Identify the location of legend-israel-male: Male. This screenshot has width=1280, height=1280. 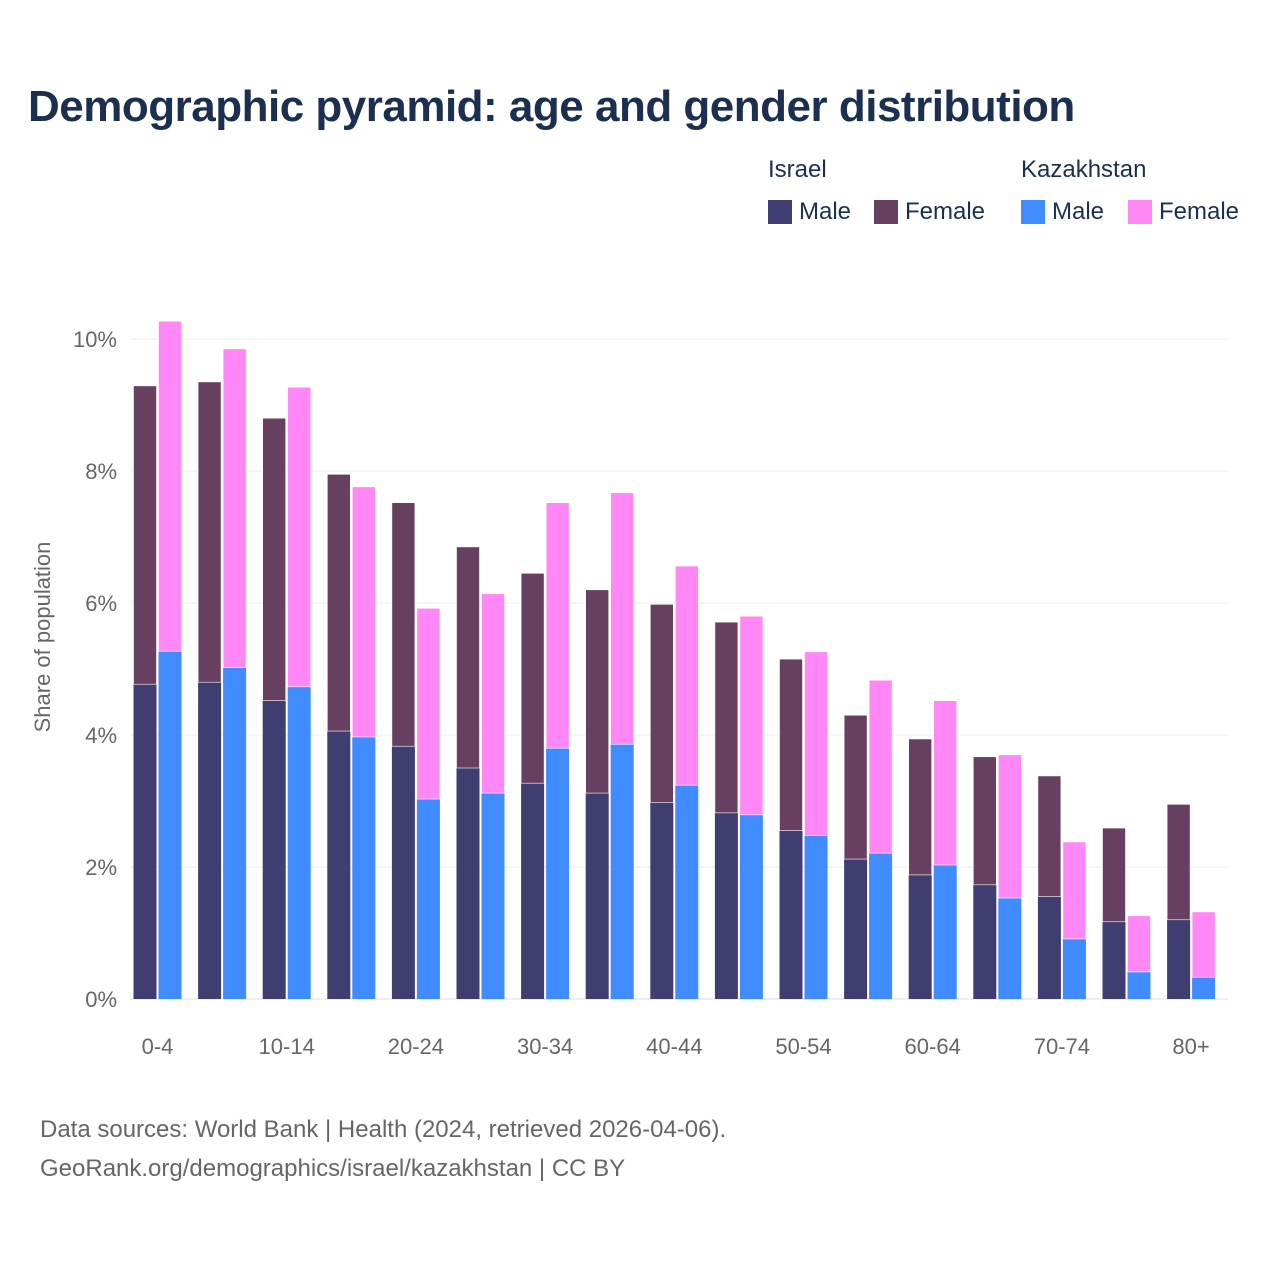
(809, 212).